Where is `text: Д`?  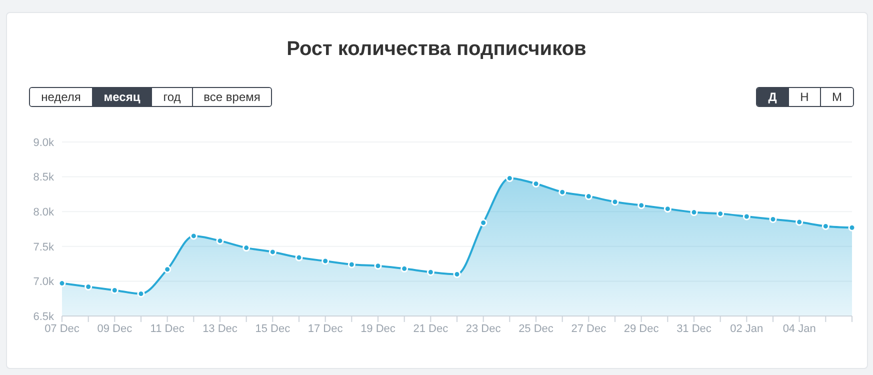
text: Д is located at coordinates (772, 97).